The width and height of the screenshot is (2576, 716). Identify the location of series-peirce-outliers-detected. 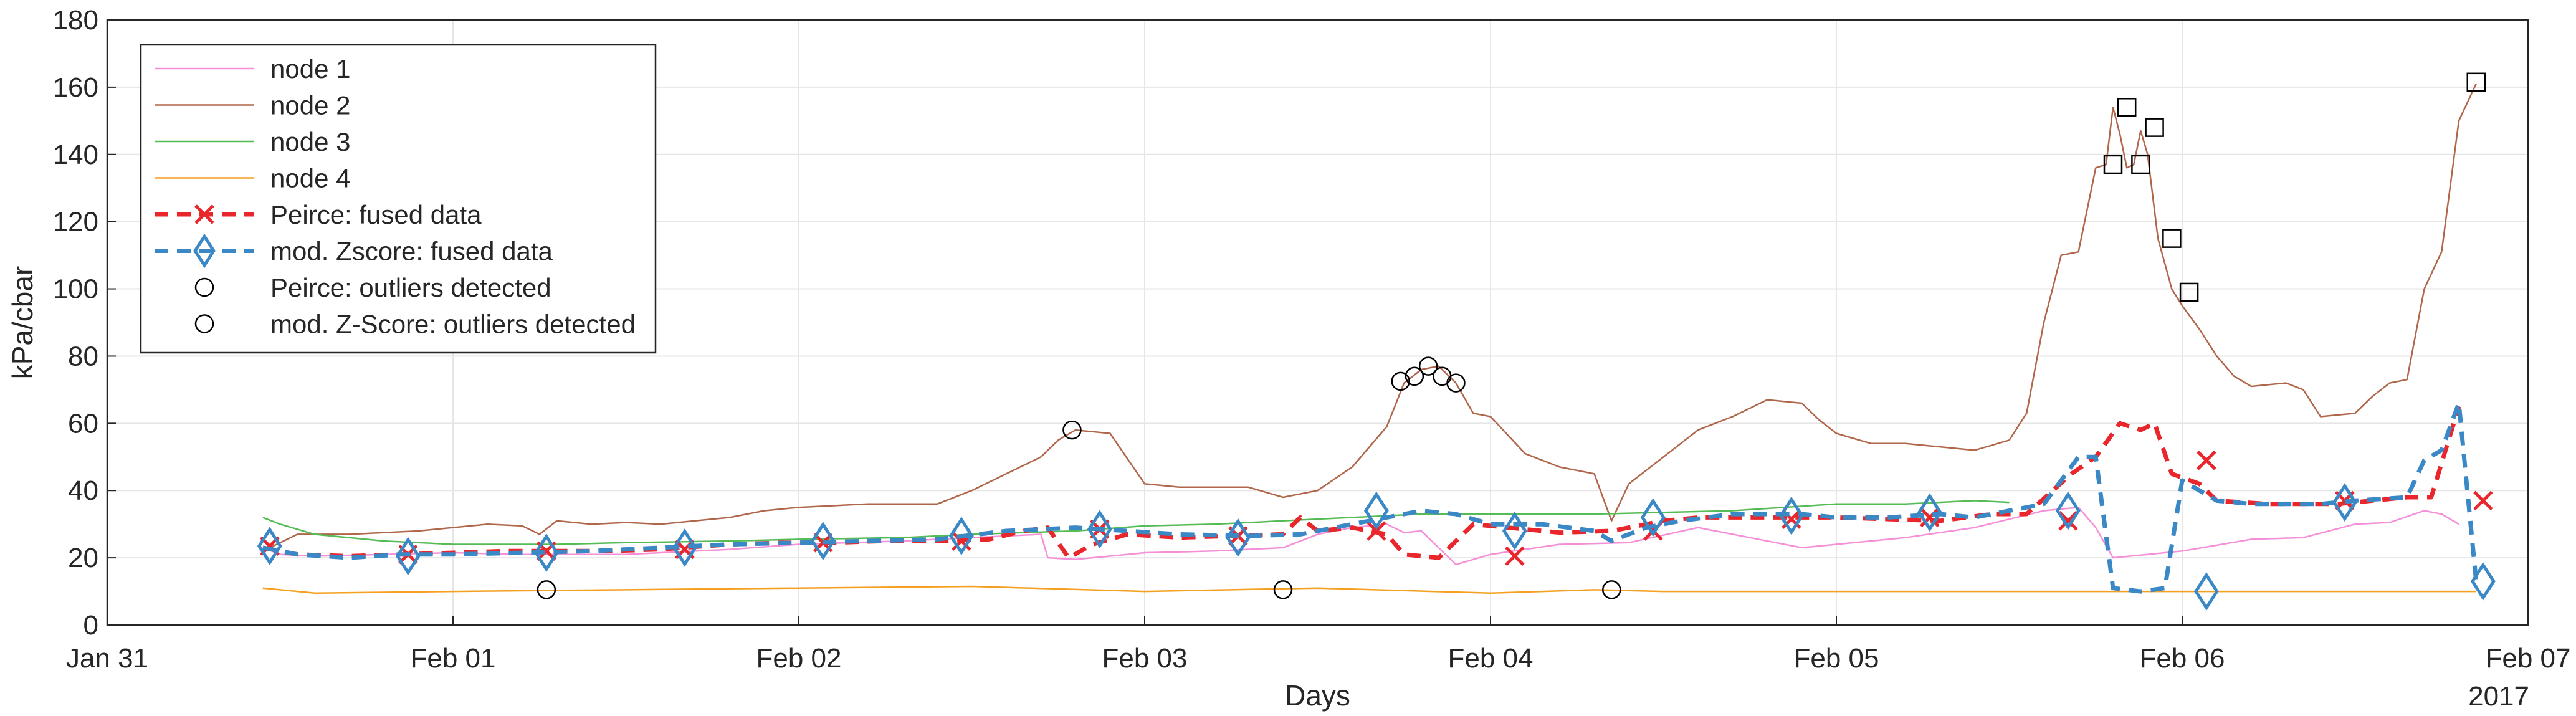
(1079, 478).